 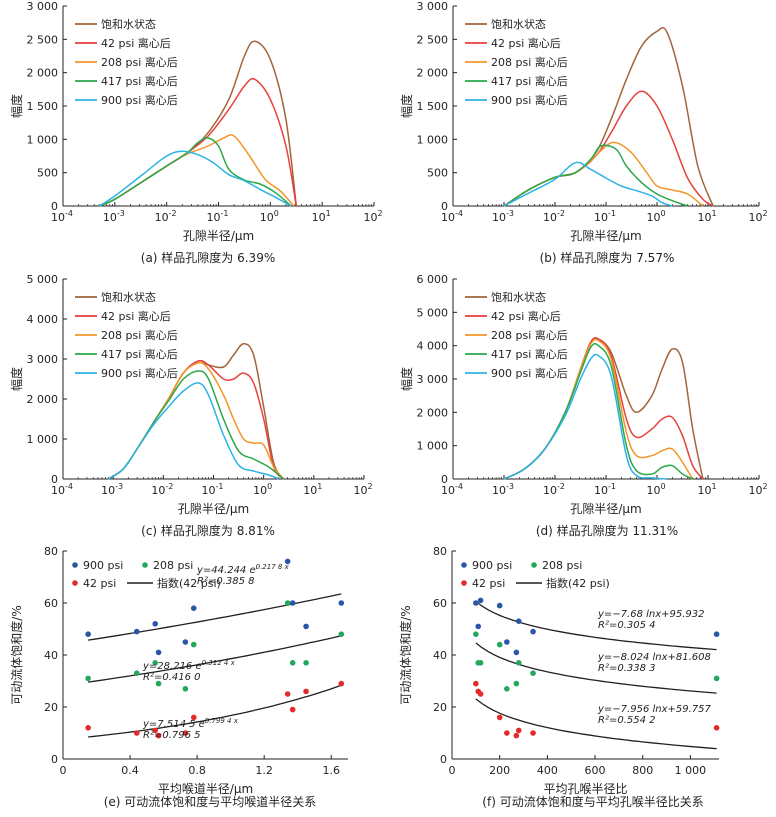 What do you see at coordinates (226, 581) in the screenshot?
I see `fit-r-squared: R²=0.385 8` at bounding box center [226, 581].